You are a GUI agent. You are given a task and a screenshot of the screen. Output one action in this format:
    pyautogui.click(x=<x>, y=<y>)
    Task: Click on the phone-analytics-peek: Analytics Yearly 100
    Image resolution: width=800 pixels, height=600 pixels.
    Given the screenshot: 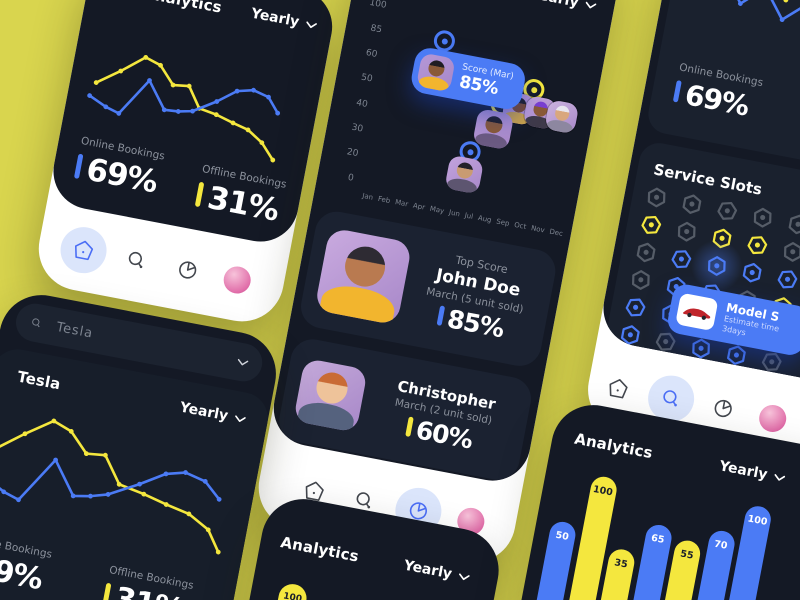 What is the action you would take?
    pyautogui.click(x=372, y=546)
    